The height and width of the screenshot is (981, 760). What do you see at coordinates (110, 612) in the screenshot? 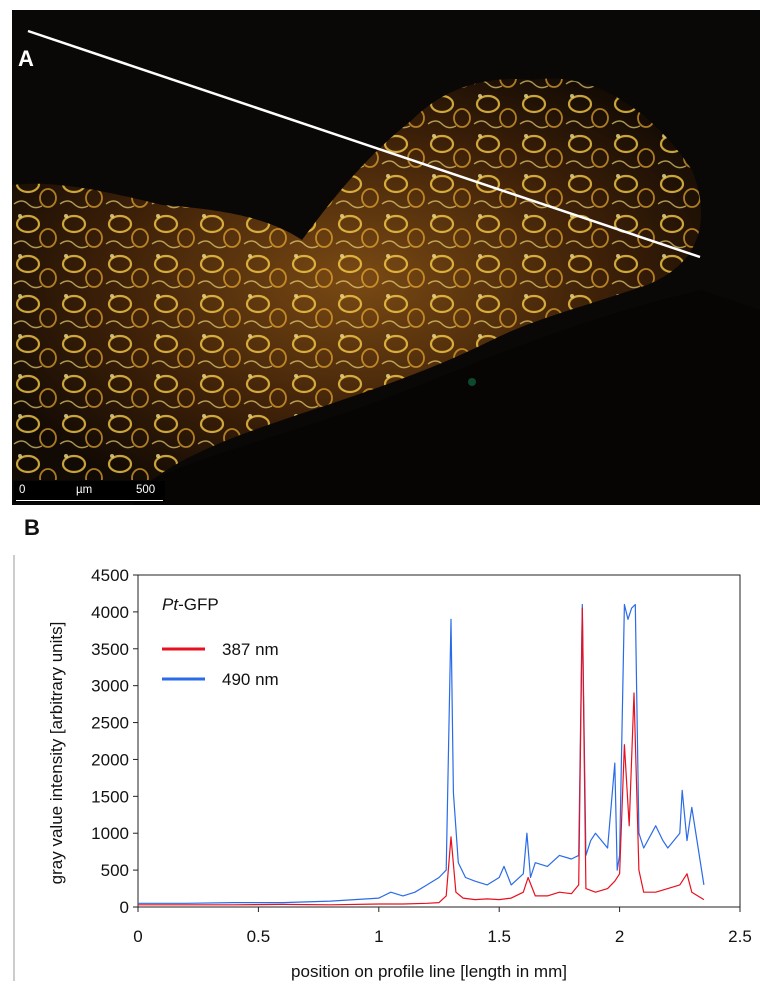
I see `y-tick-label: 4000` at bounding box center [110, 612].